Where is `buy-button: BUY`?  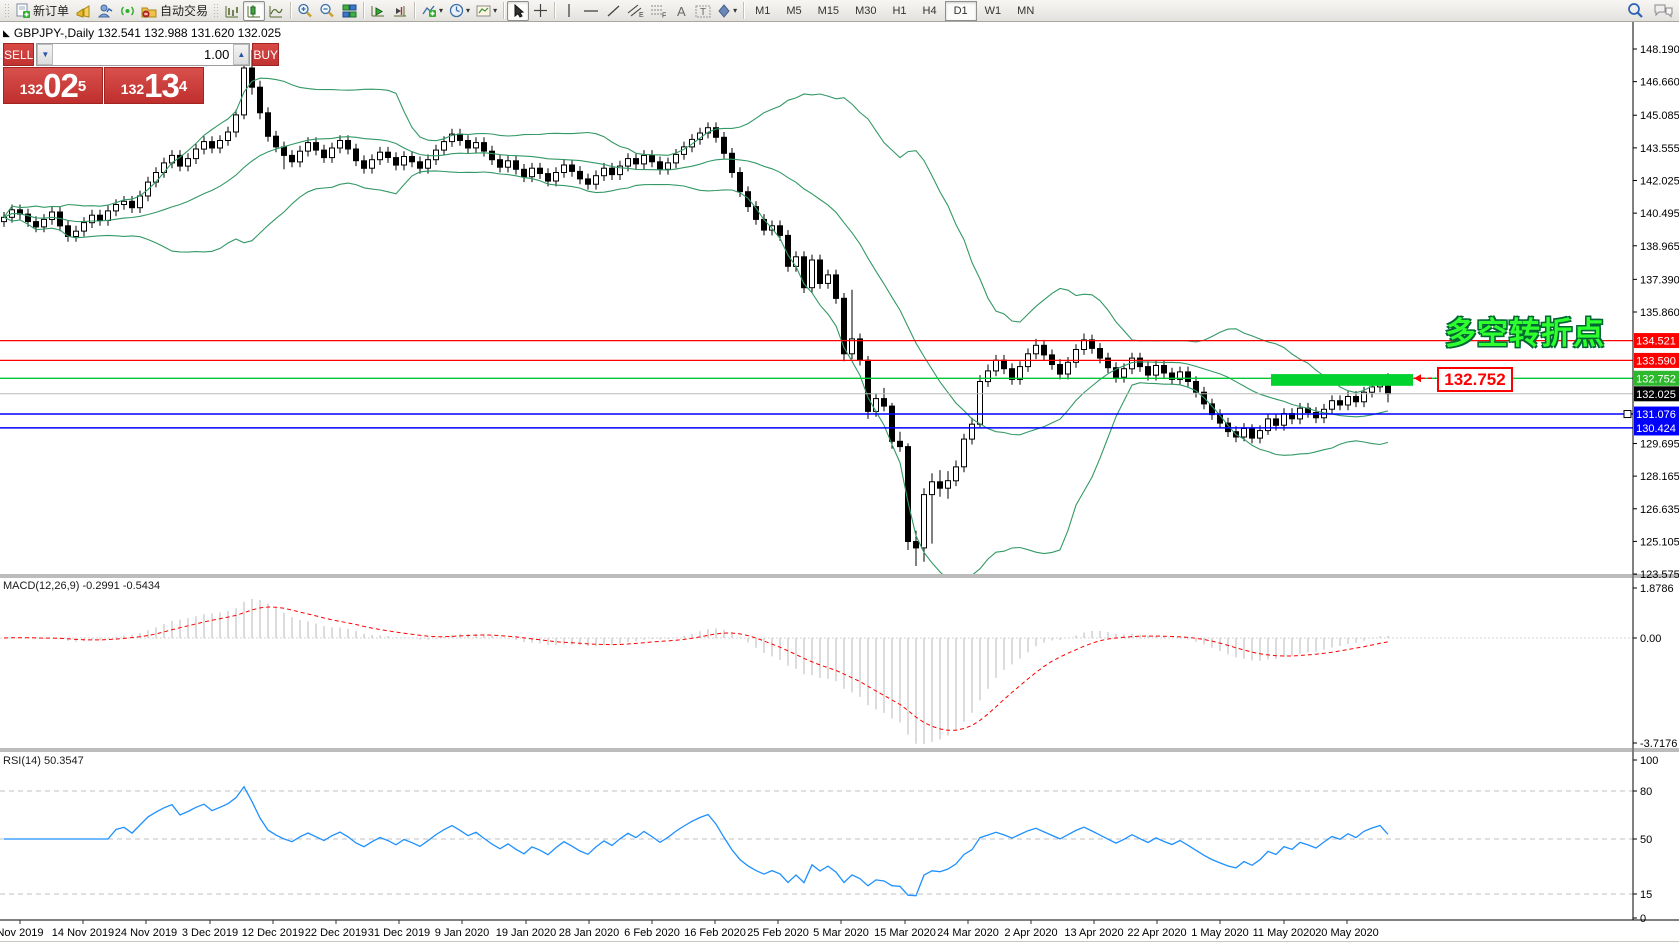
buy-button: BUY is located at coordinates (266, 54).